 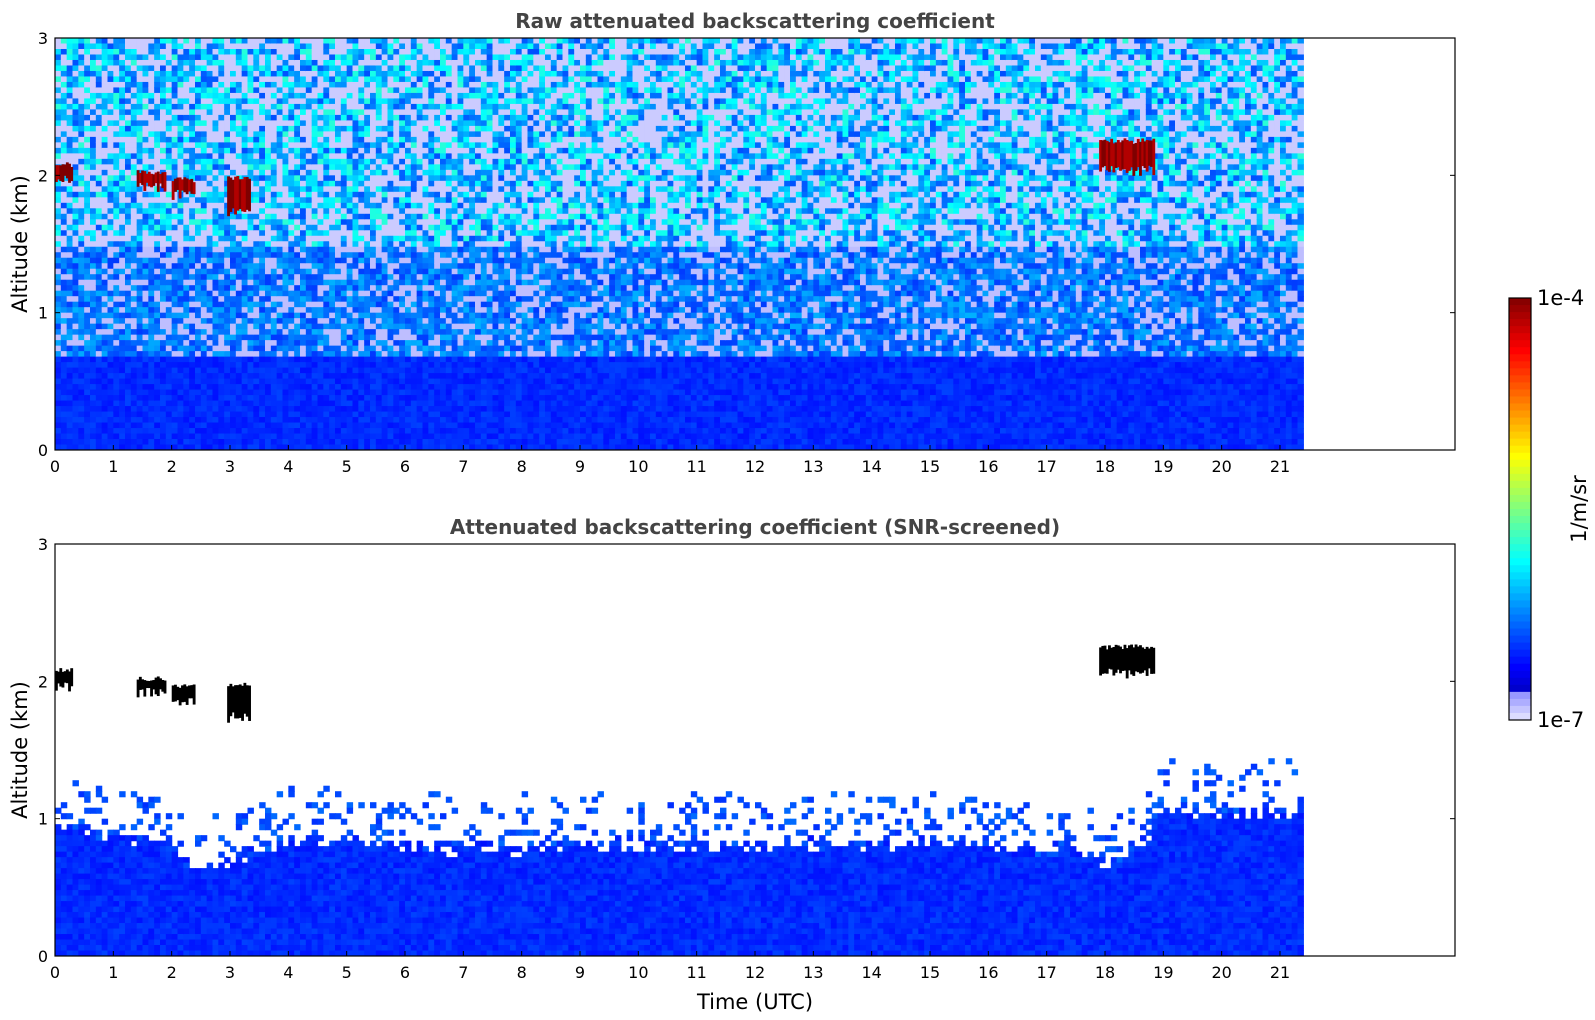 What do you see at coordinates (405, 972) in the screenshot?
I see `x-tick-label: 6` at bounding box center [405, 972].